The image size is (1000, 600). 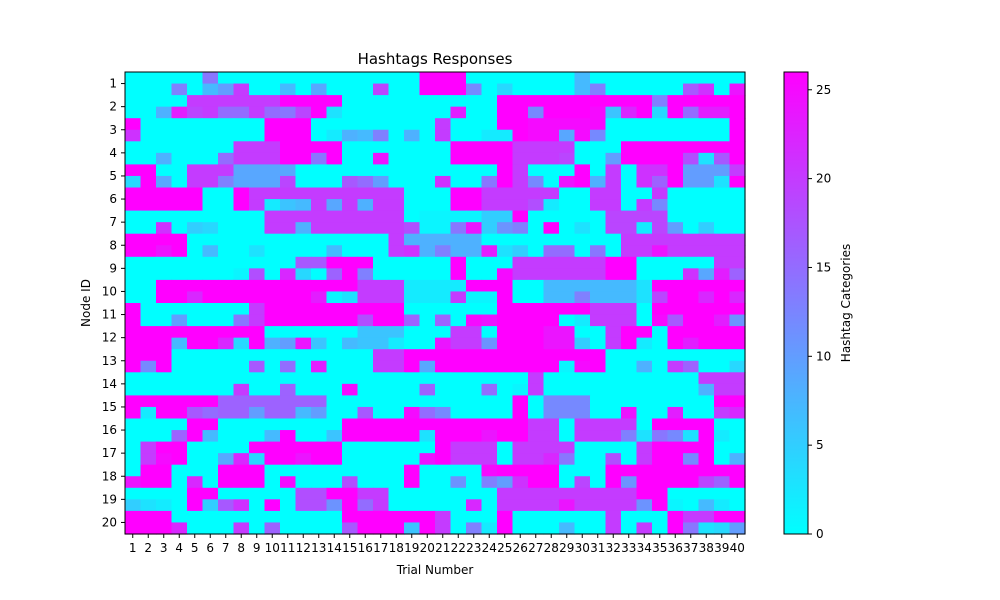 What do you see at coordinates (721, 548) in the screenshot?
I see `x-tick-label: 39` at bounding box center [721, 548].